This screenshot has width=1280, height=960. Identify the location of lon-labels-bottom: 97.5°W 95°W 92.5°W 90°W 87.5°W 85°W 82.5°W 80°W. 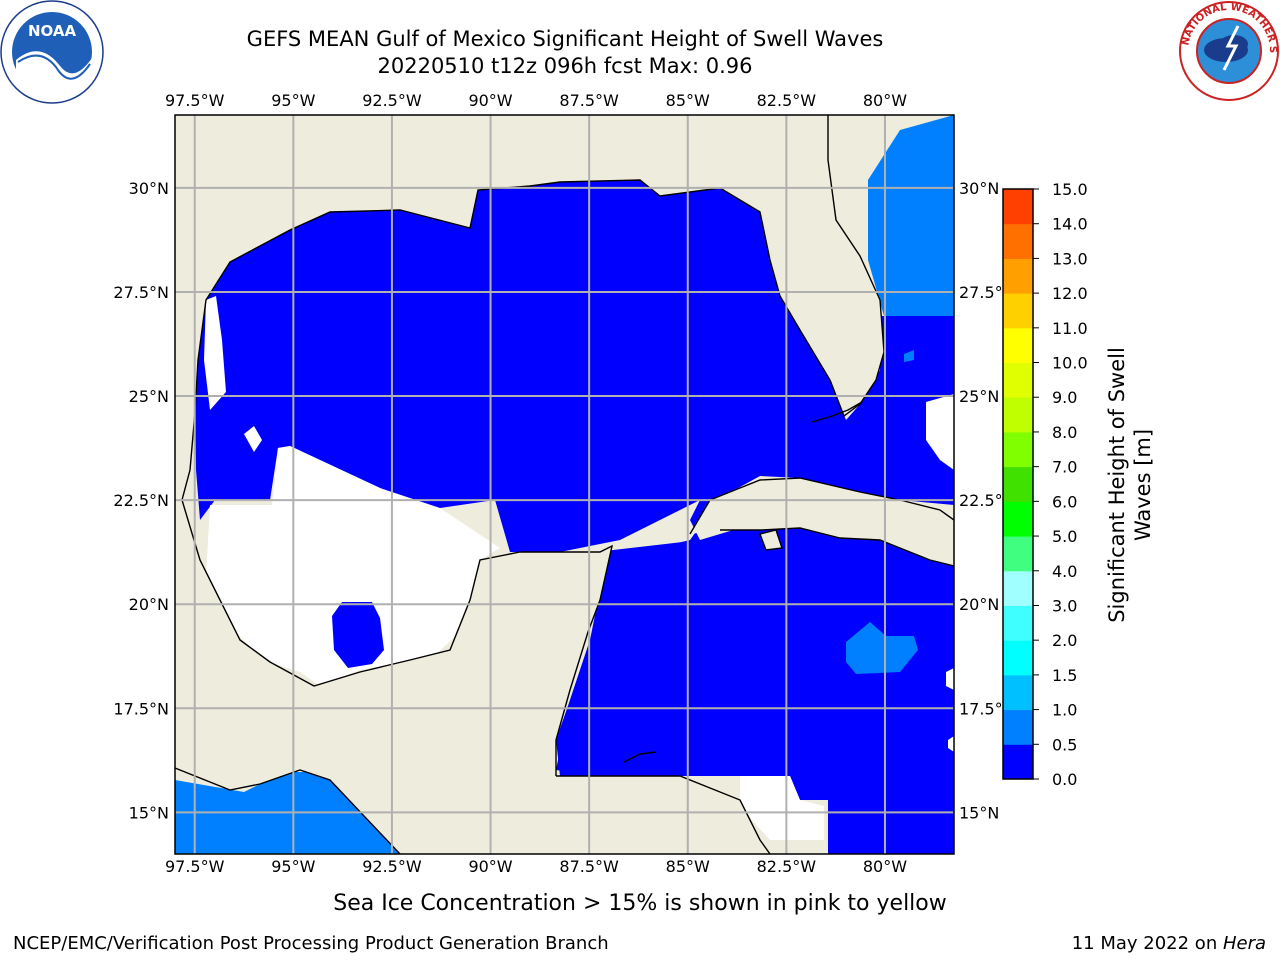
(536, 866).